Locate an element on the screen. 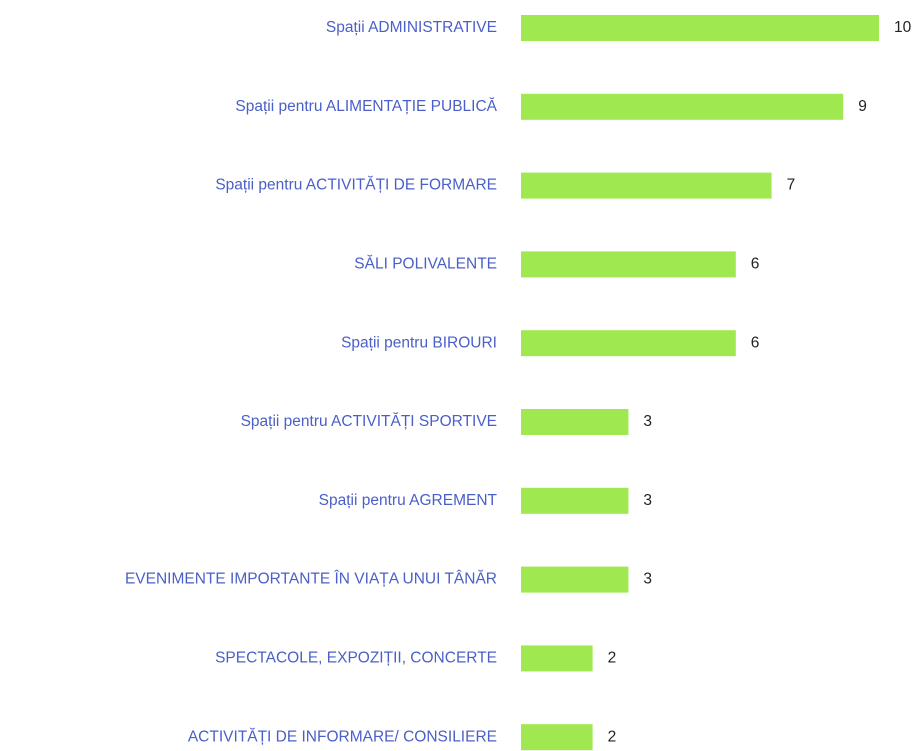  category-label: ACTIVITĂȚI DE INFORMARE/ CONSILIERE is located at coordinates (342, 736).